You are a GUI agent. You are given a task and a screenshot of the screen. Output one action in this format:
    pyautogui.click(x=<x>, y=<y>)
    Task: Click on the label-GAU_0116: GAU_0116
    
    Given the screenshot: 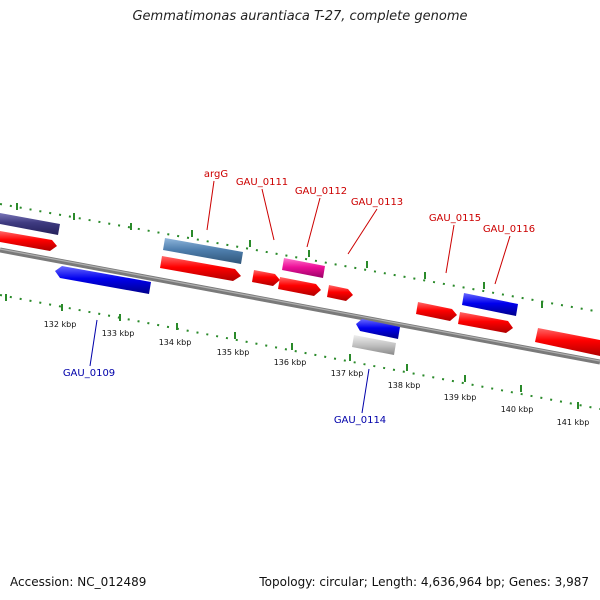 What is the action you would take?
    pyautogui.click(x=509, y=229)
    